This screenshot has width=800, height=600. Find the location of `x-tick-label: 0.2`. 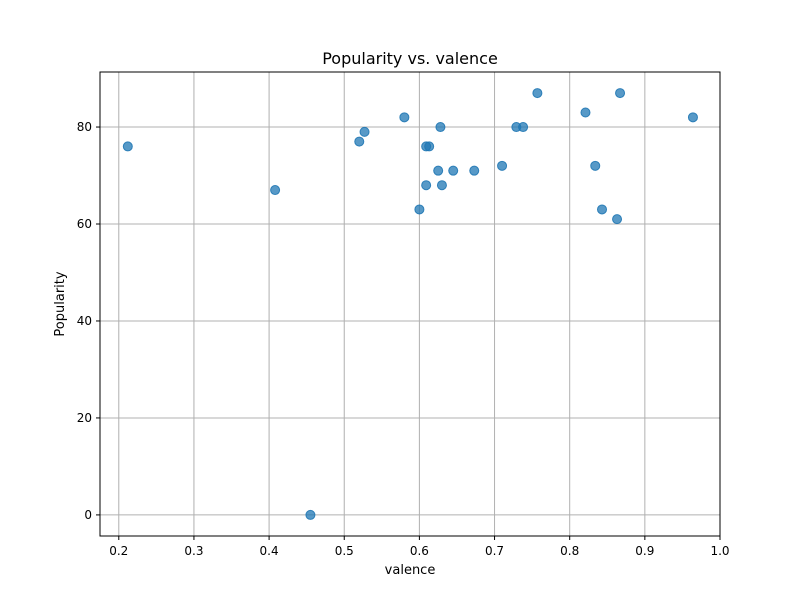

x-tick-label: 0.2 is located at coordinates (118, 551).